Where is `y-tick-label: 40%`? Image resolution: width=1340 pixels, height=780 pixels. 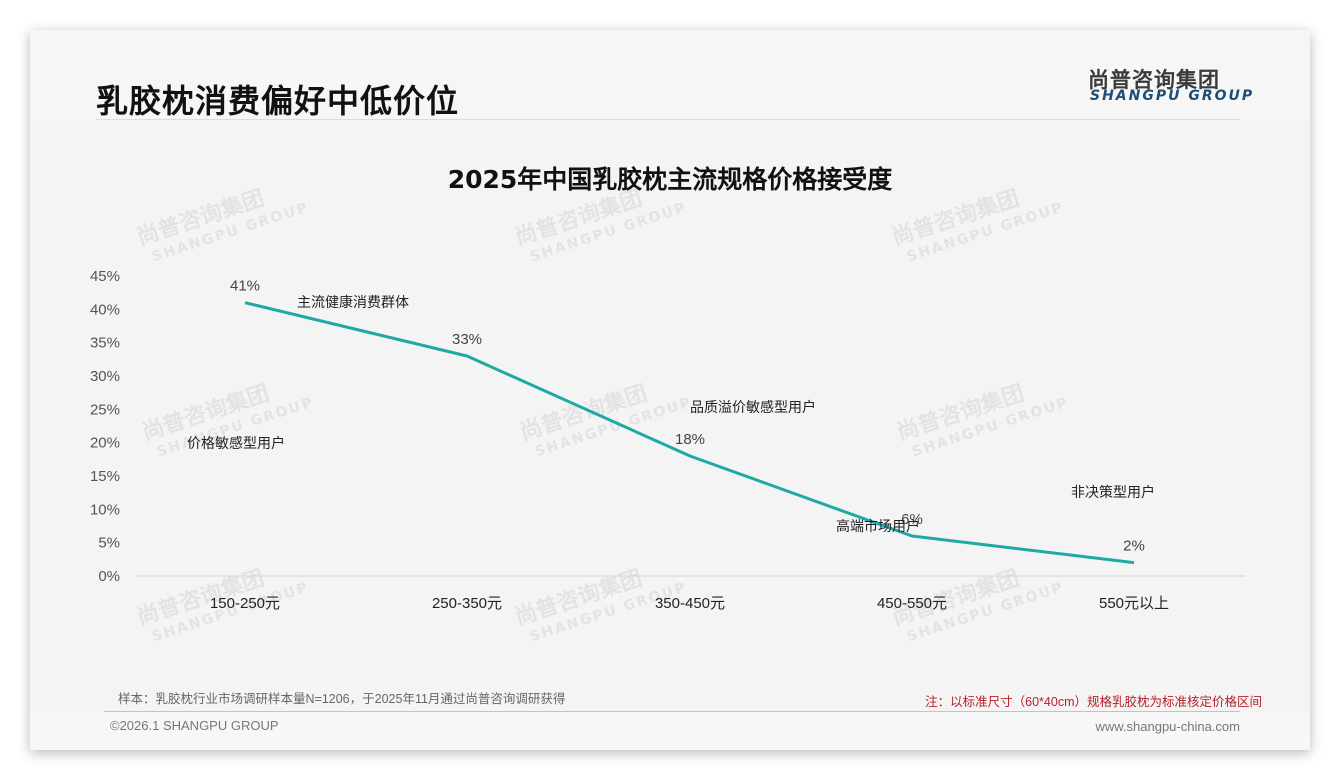
y-tick-label: 40% is located at coordinates (105, 309).